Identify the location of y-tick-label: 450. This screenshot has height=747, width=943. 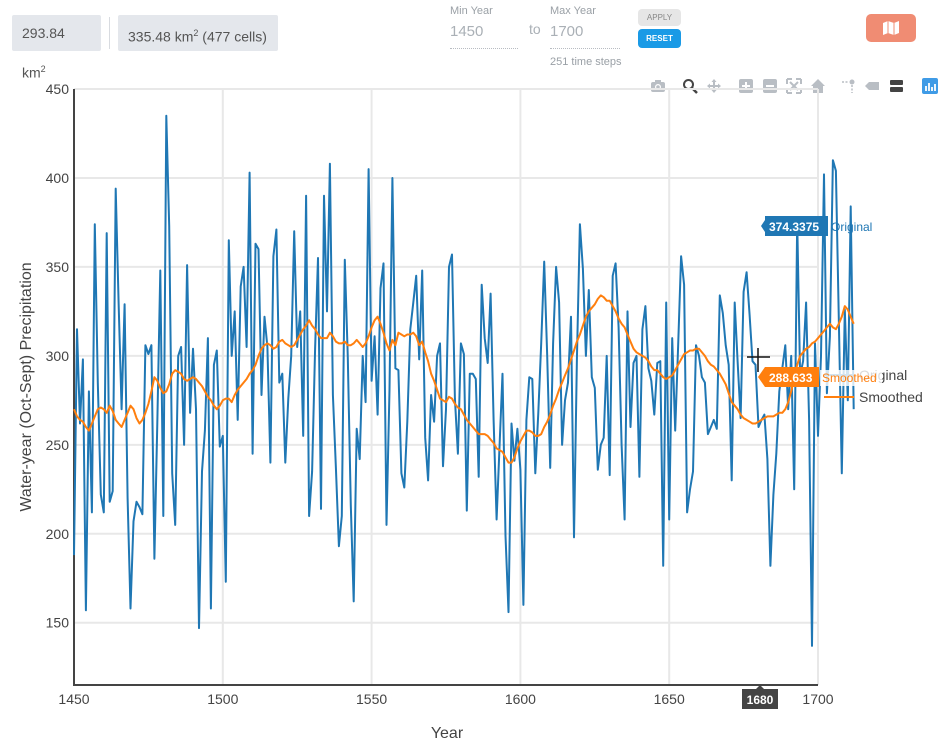
(58, 89).